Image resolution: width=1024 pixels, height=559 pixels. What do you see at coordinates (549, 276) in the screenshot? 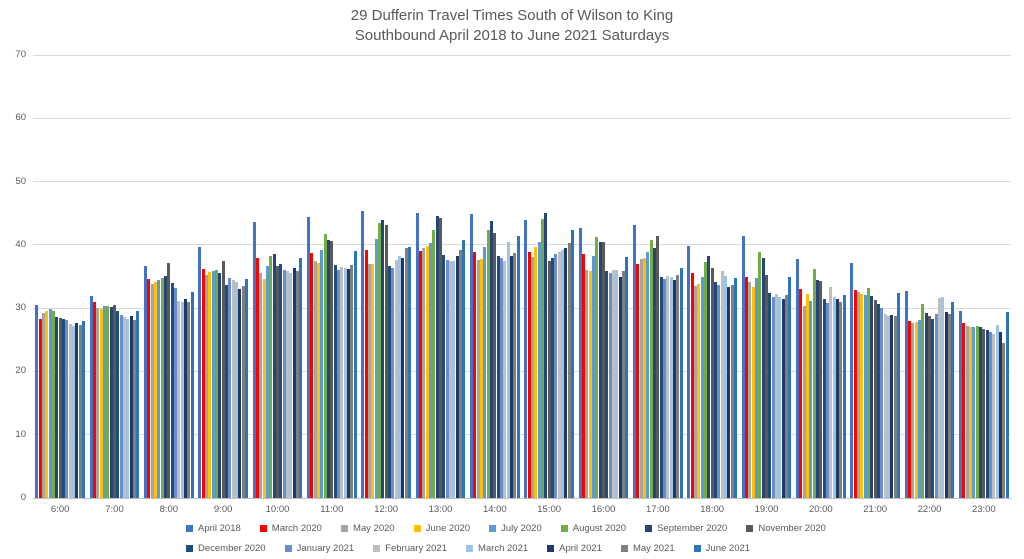
I see `bar-group-15:00` at bounding box center [549, 276].